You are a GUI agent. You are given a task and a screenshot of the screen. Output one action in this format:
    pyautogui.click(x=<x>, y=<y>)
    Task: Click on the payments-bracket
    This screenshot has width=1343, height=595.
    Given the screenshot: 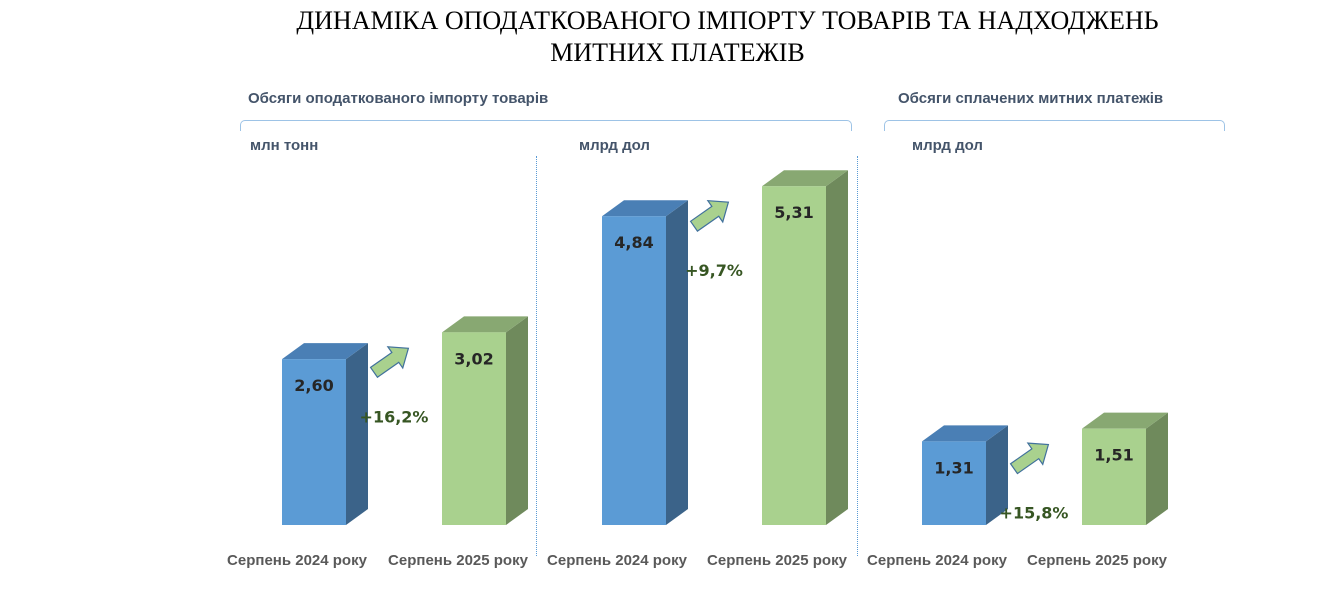 What is the action you would take?
    pyautogui.click(x=1054, y=125)
    